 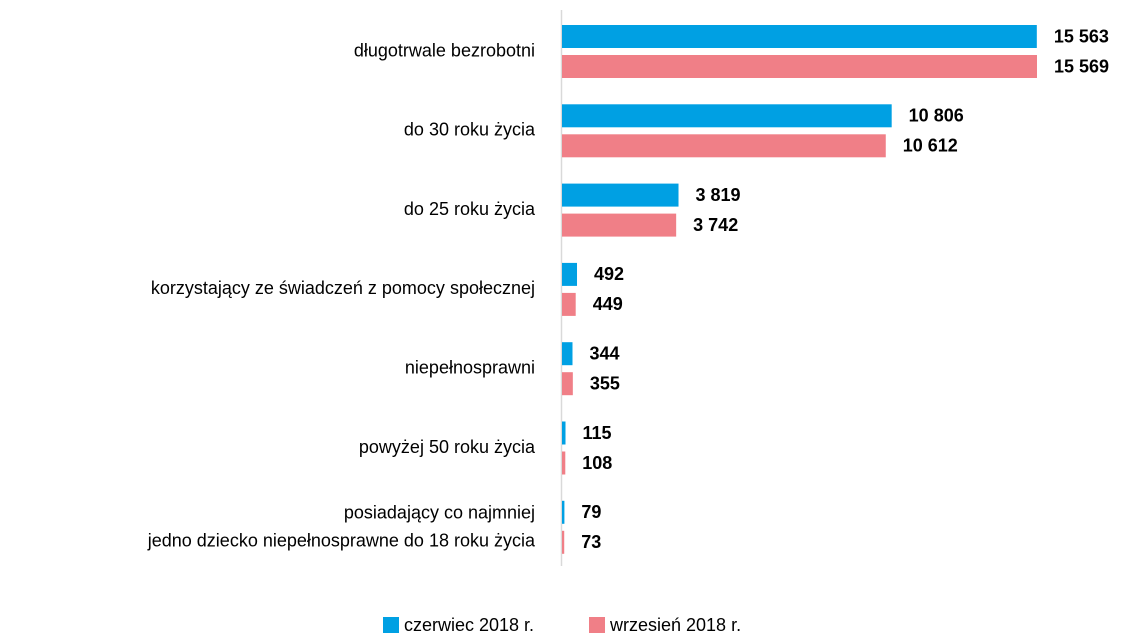 What do you see at coordinates (609, 274) in the screenshot?
I see `value-label: 492` at bounding box center [609, 274].